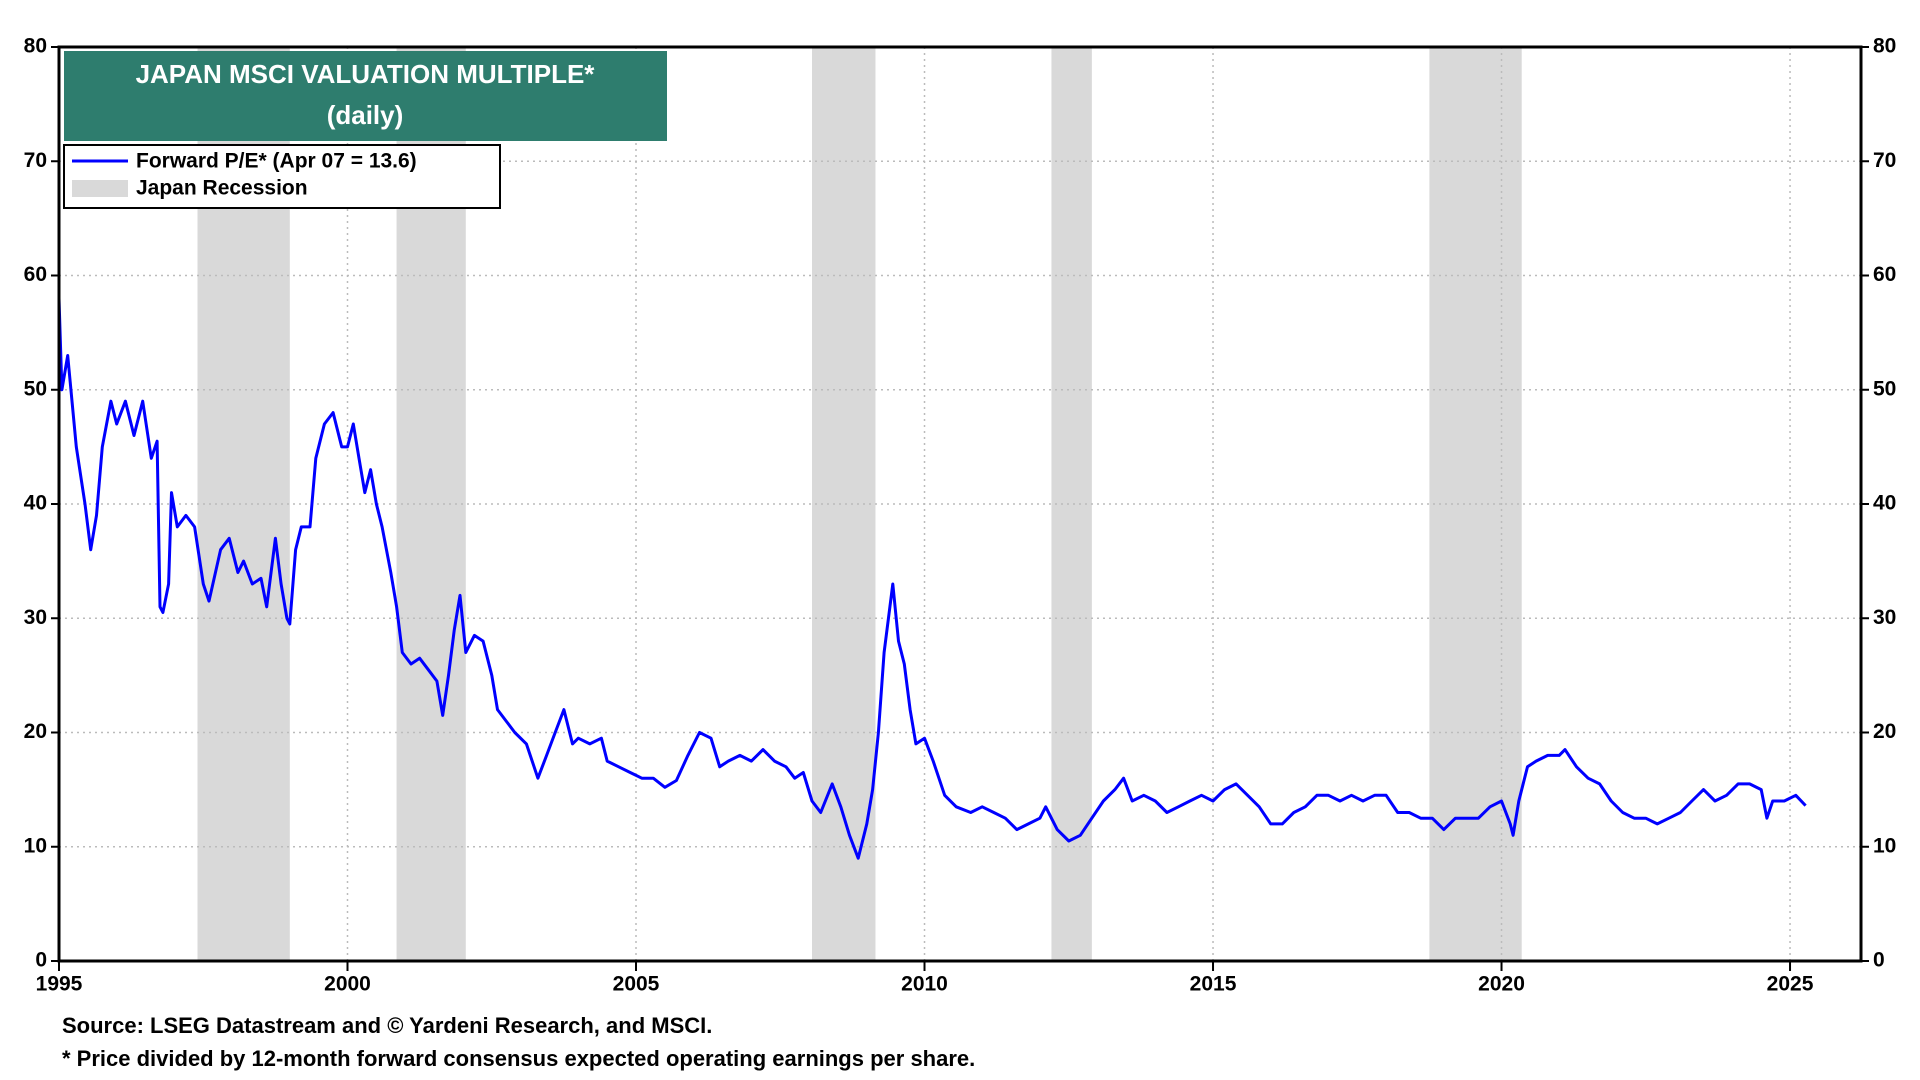 The width and height of the screenshot is (1920, 1080). What do you see at coordinates (1884, 388) in the screenshot?
I see `y2-tick-label: 50` at bounding box center [1884, 388].